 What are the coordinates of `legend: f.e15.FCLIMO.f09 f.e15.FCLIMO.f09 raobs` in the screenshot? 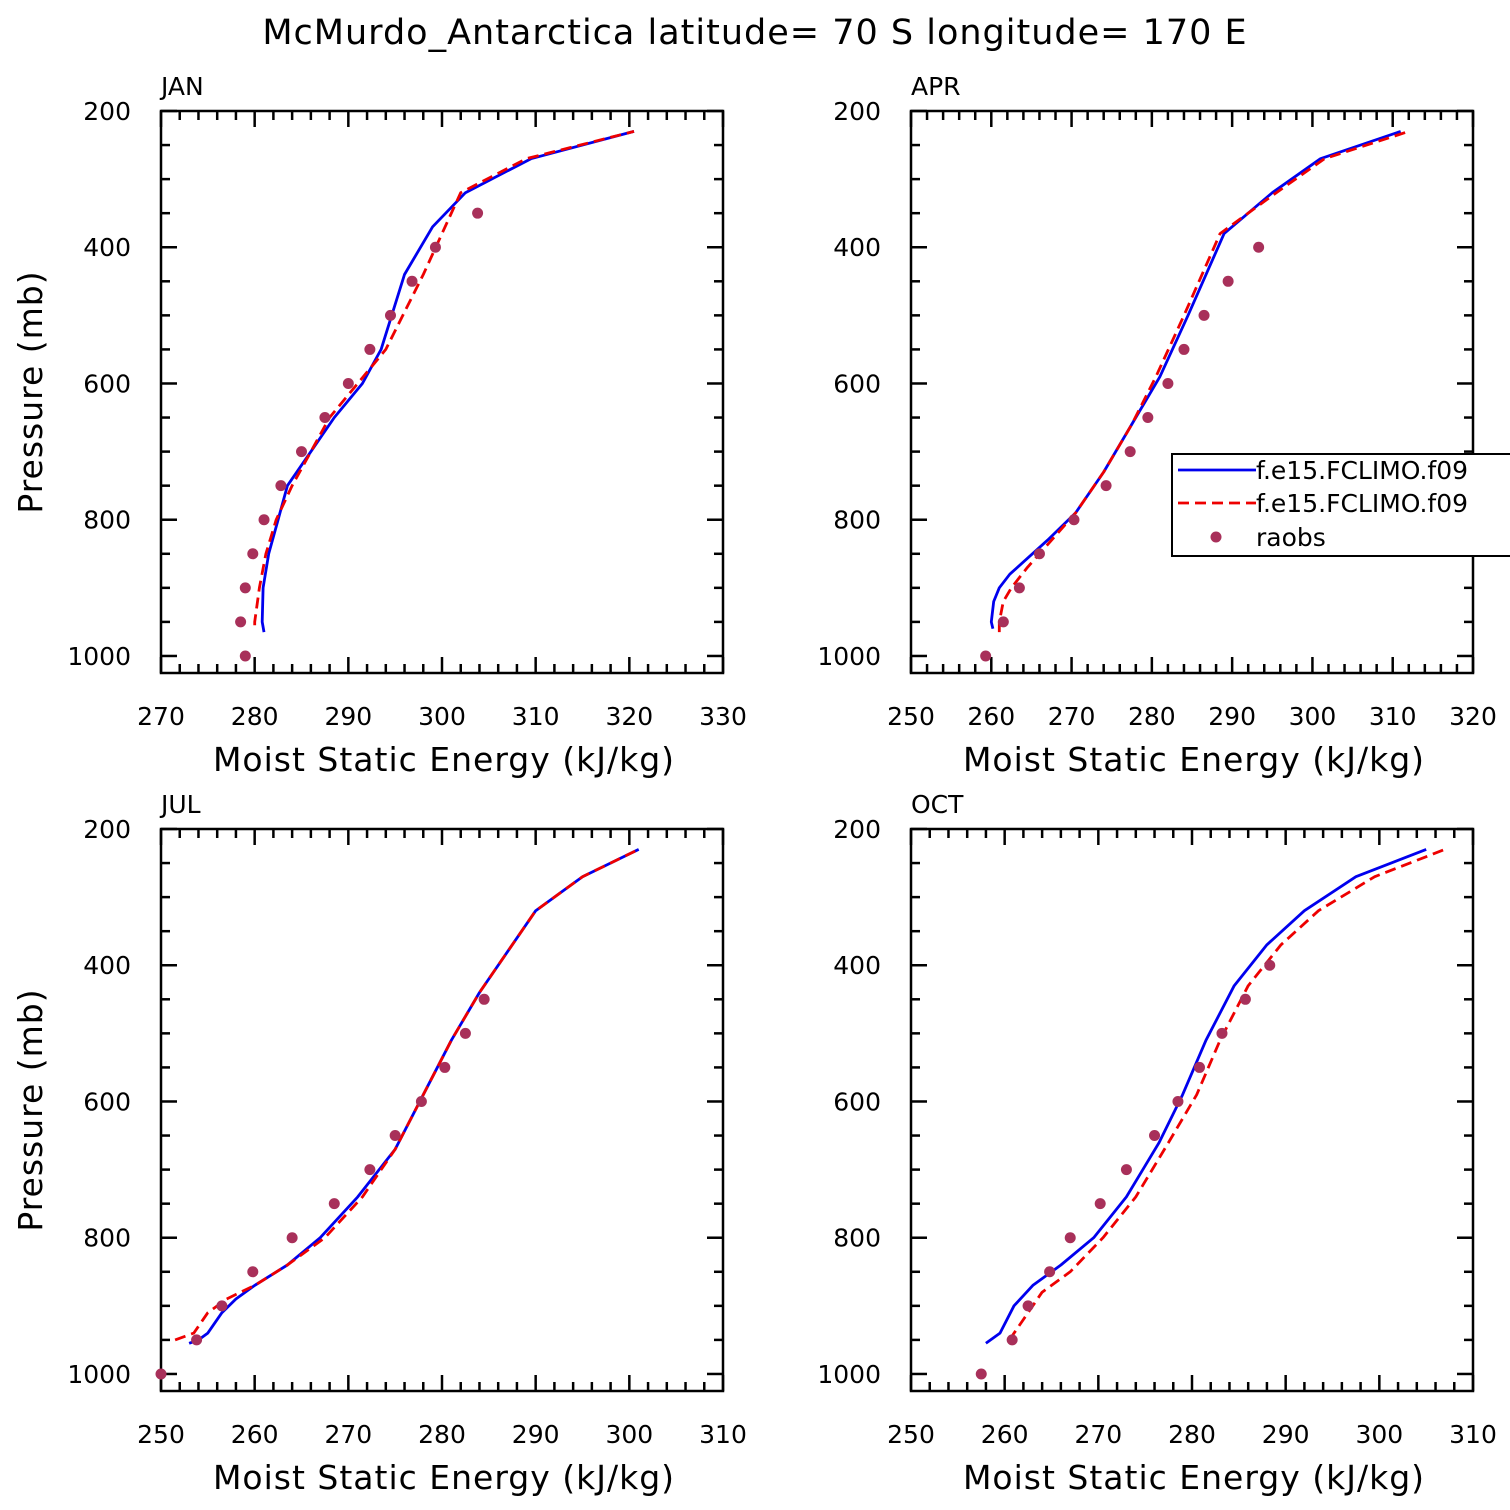 It's located at (1340, 505).